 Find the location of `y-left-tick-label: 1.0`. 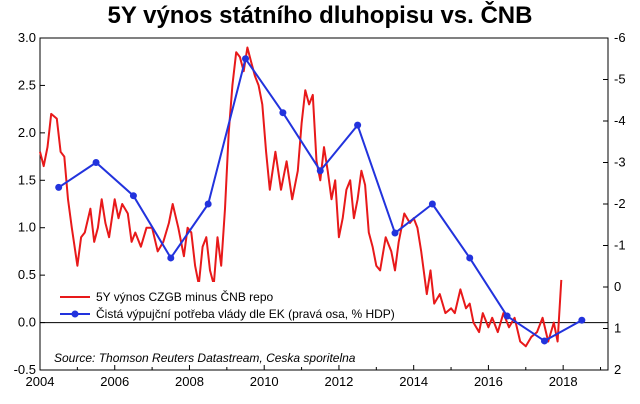

y-left-tick-label: 1.0 is located at coordinates (27, 227).